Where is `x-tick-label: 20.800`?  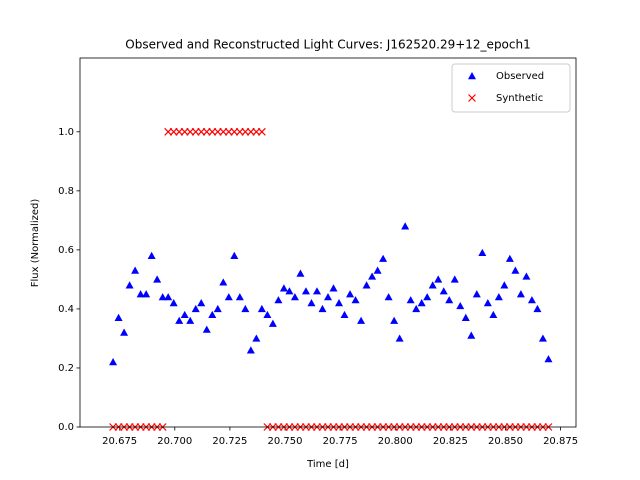
x-tick-label: 20.800 is located at coordinates (395, 441).